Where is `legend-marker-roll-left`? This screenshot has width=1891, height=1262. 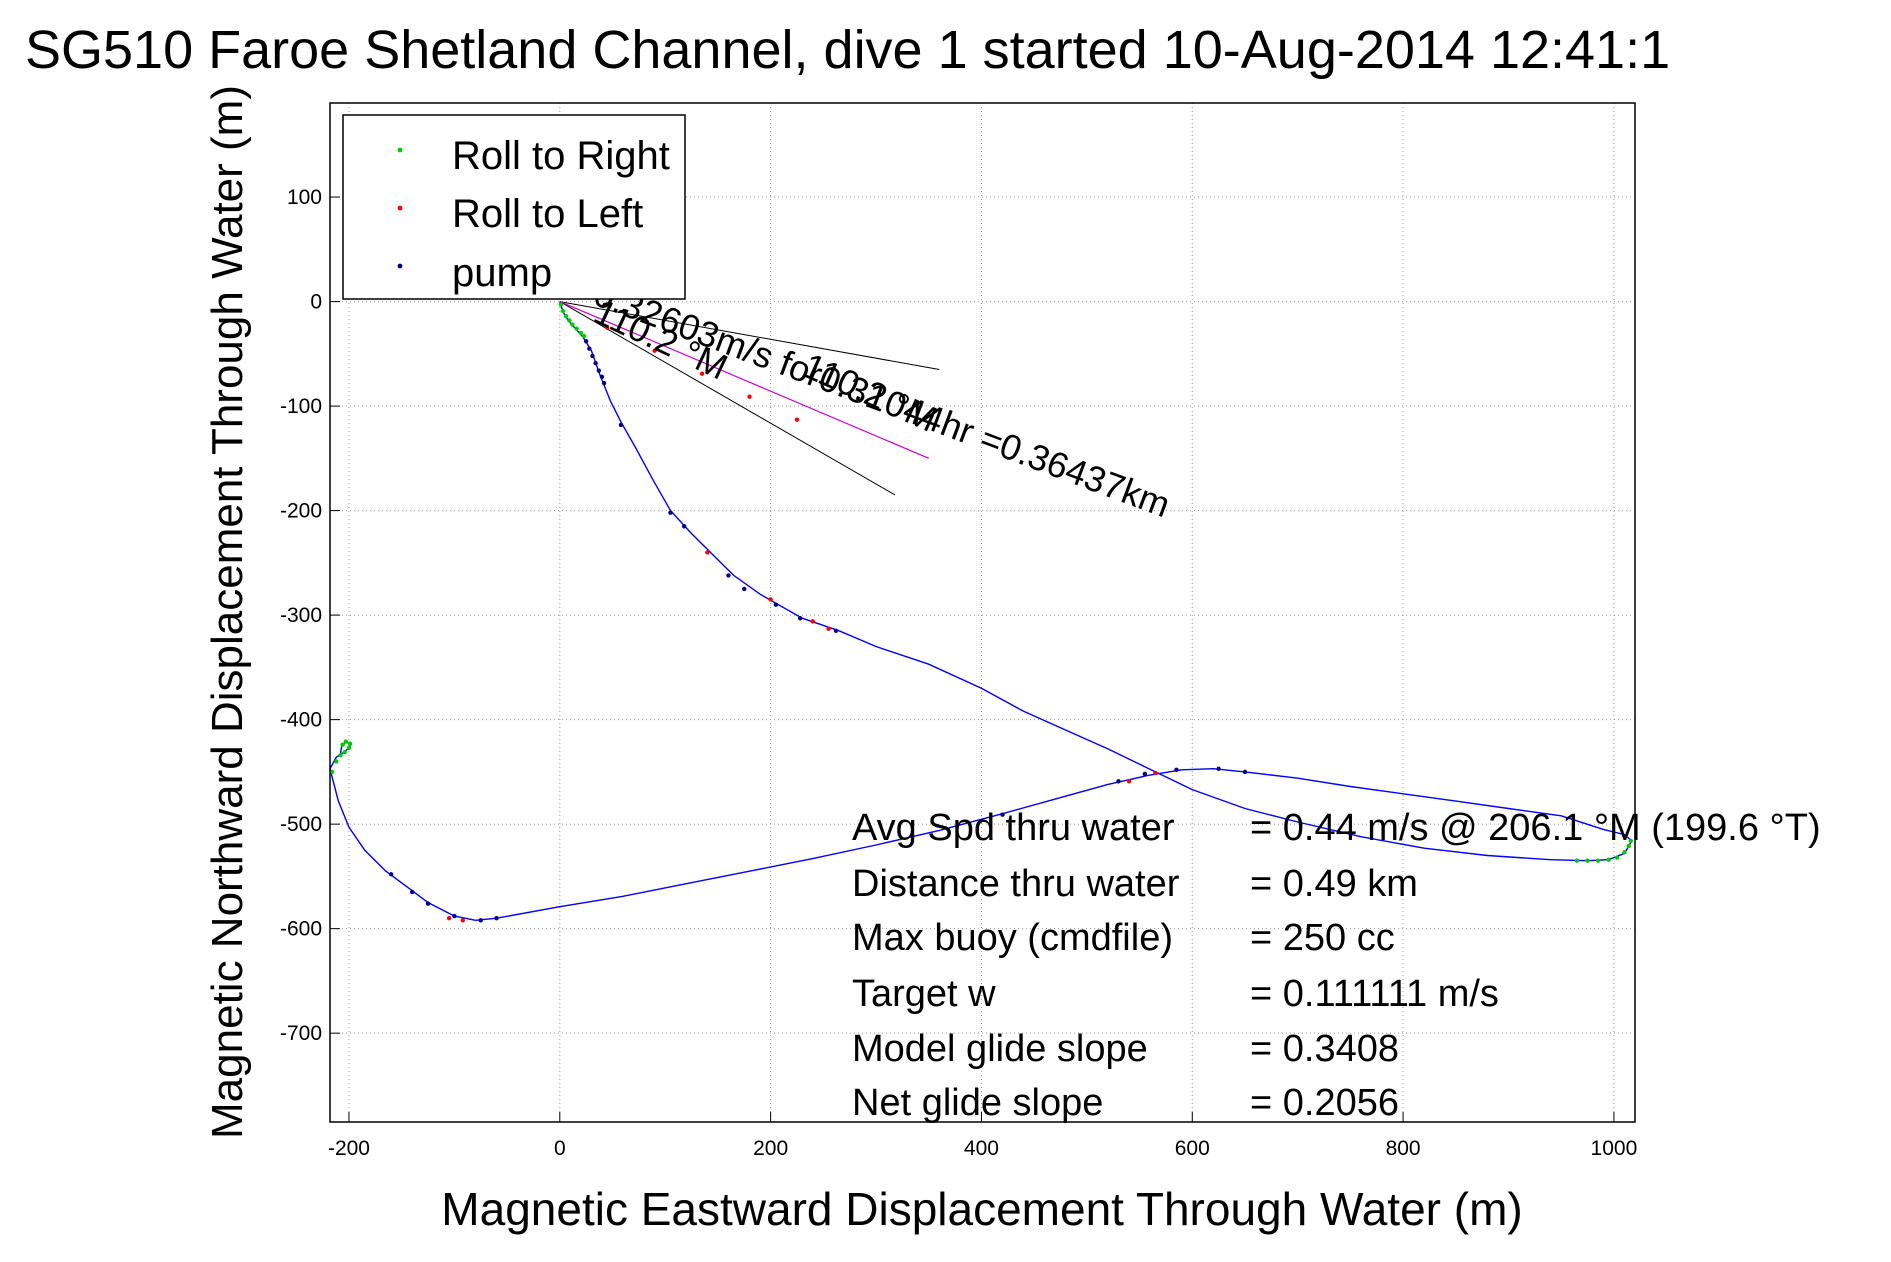
legend-marker-roll-left is located at coordinates (400, 208).